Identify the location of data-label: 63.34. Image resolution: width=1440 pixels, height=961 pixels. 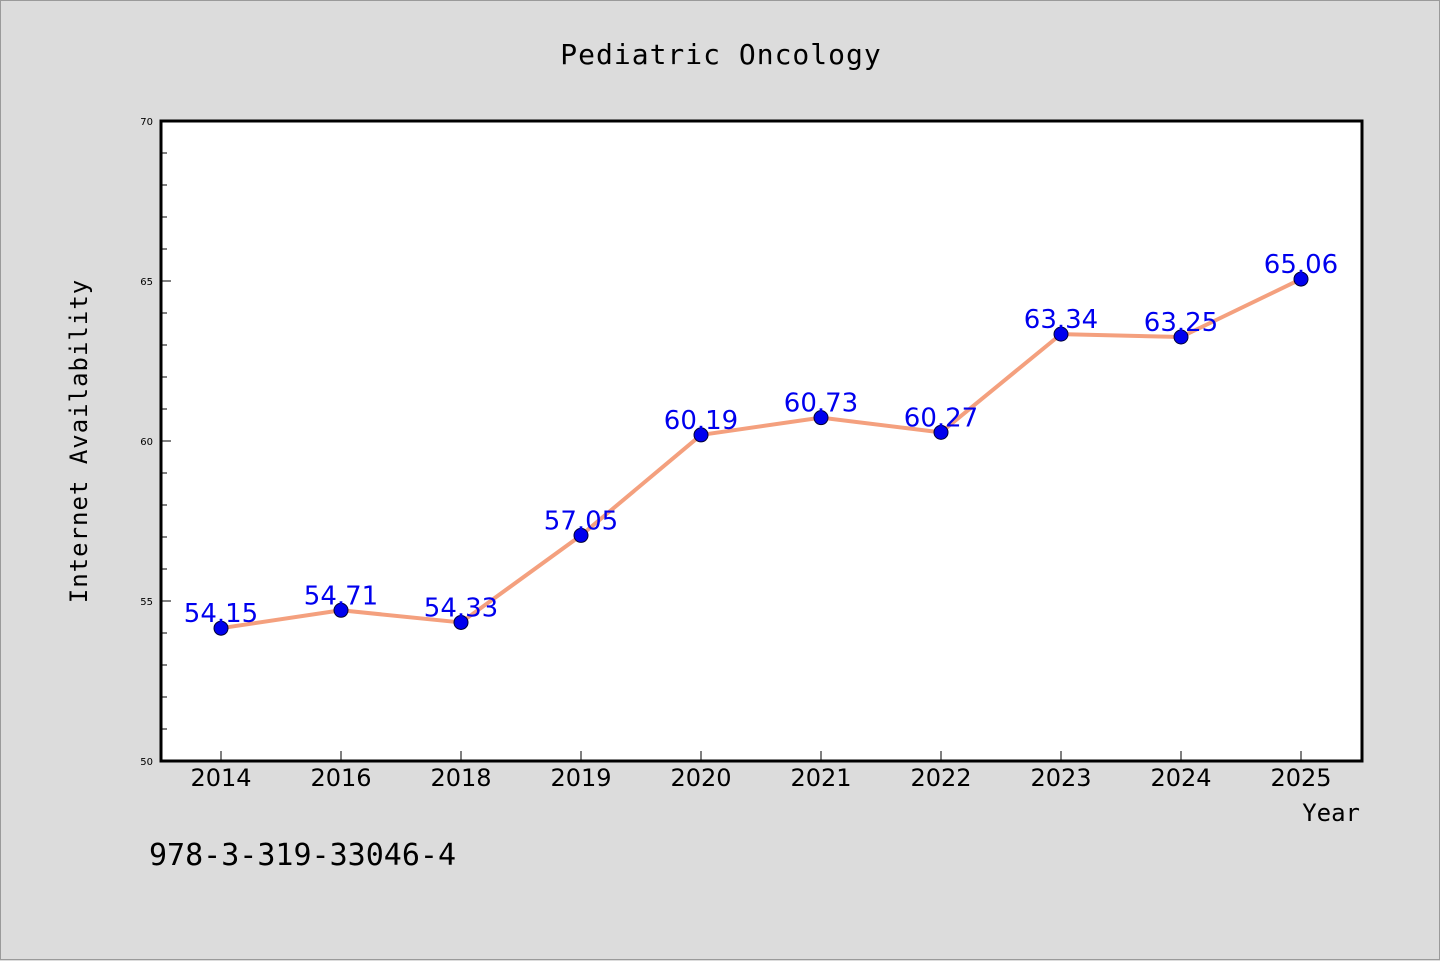
(1061, 320).